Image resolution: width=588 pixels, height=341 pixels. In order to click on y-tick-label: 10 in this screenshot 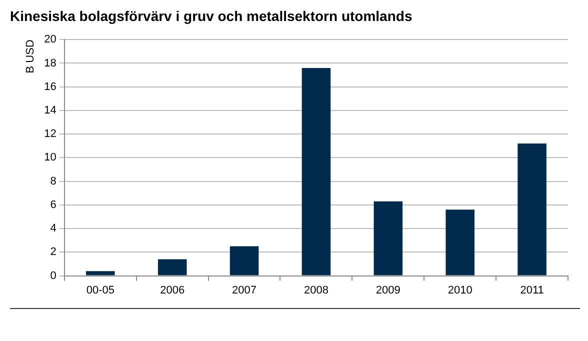, I will do `click(50, 158)`.